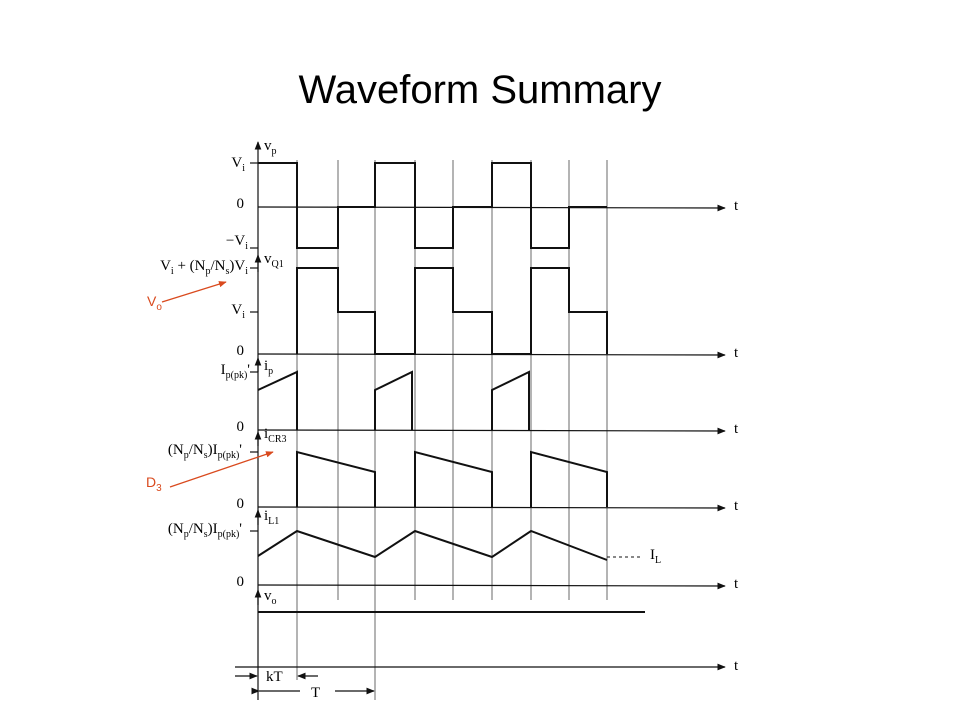 This screenshot has width=960, height=720. Describe the element at coordinates (159, 488) in the screenshot. I see `annotation-part: 3` at that location.